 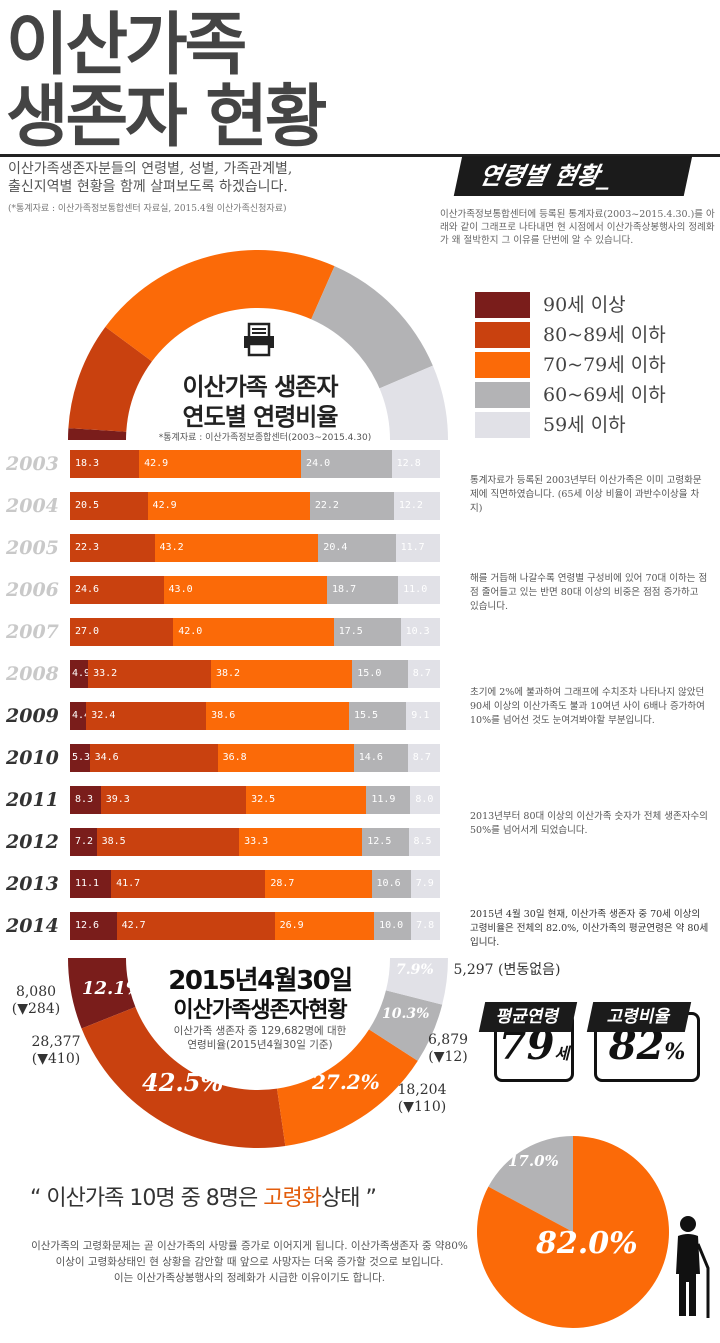 What do you see at coordinates (363, 590) in the screenshot?
I see `bar-segment: 18.7` at bounding box center [363, 590].